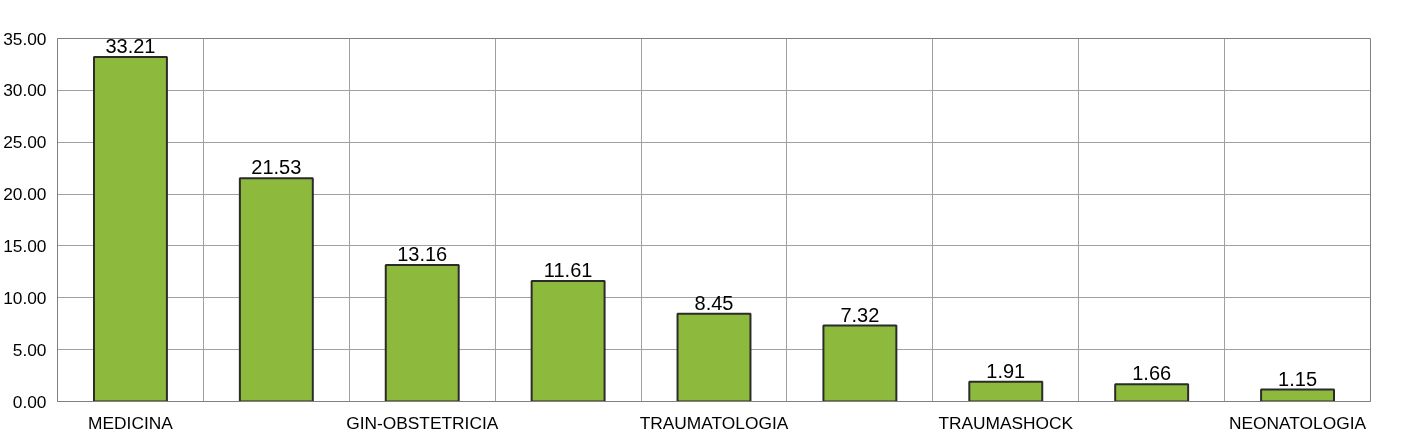 Image resolution: width=1424 pixels, height=445 pixels. I want to click on y-tick-label: 5.00, so click(29, 349).